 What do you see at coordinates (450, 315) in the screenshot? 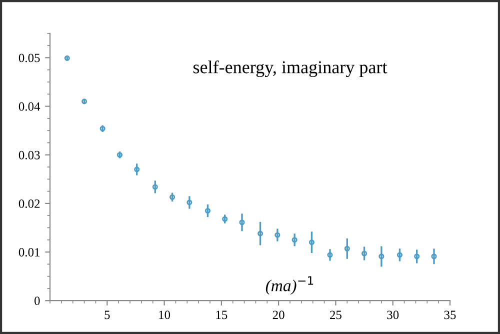
I see `x-tick-label: 35` at bounding box center [450, 315].